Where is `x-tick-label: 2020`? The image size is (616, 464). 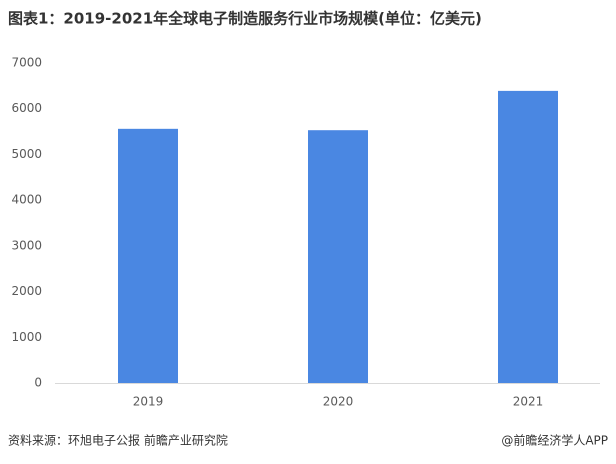
x-tick-label: 2020 is located at coordinates (338, 402).